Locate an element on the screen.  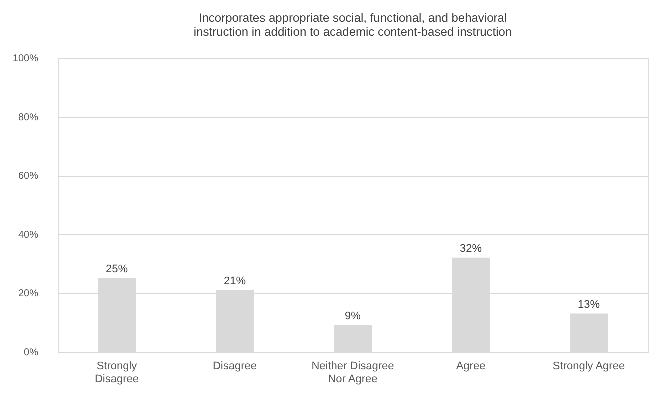
y-tick-label: 80% is located at coordinates (28, 118).